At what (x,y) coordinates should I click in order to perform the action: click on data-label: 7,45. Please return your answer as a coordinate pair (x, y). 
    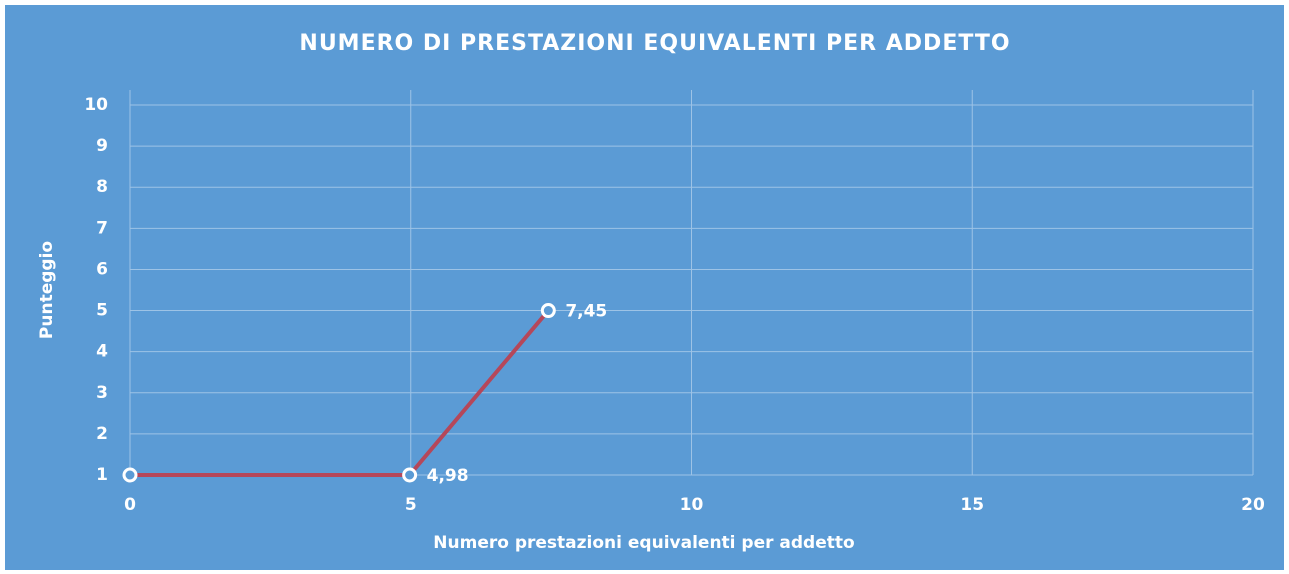
    Looking at the image, I should click on (586, 312).